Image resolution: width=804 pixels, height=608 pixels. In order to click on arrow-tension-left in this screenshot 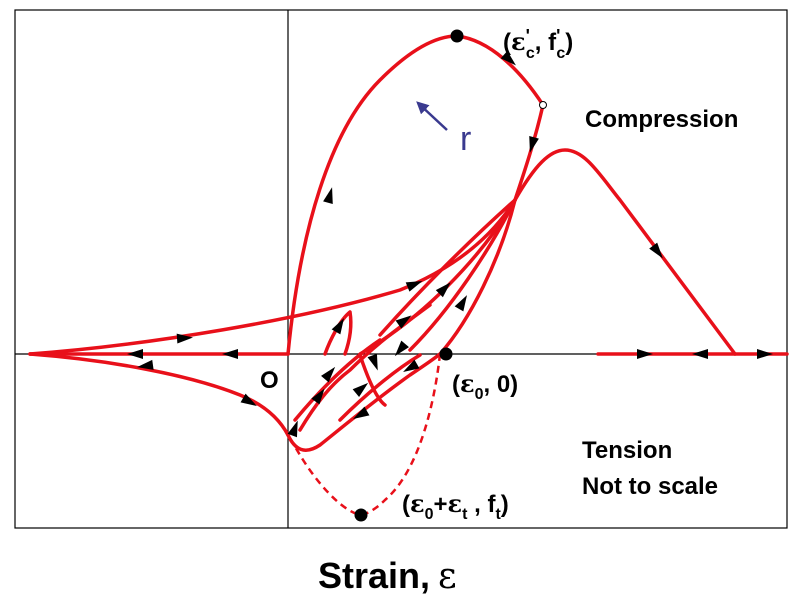, I will do `click(248, 399)`.